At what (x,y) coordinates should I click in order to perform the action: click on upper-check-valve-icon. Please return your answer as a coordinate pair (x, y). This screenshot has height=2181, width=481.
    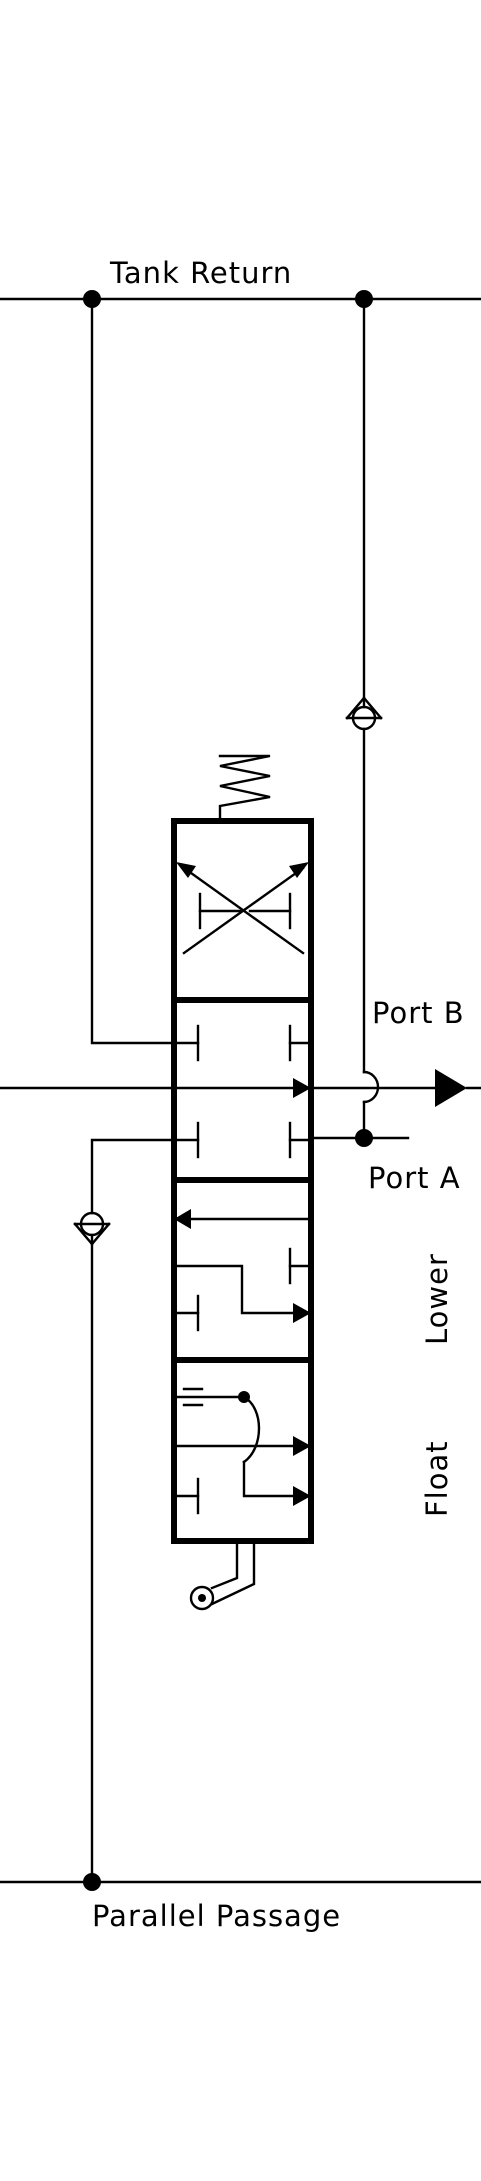
    Looking at the image, I should click on (364, 713).